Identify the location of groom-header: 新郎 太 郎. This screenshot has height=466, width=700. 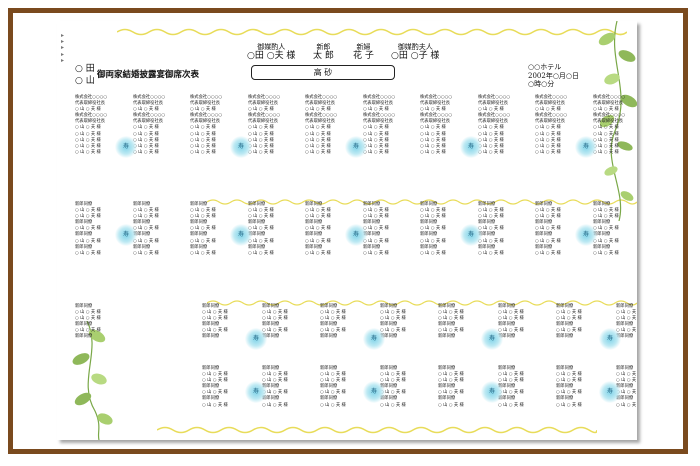
(323, 52).